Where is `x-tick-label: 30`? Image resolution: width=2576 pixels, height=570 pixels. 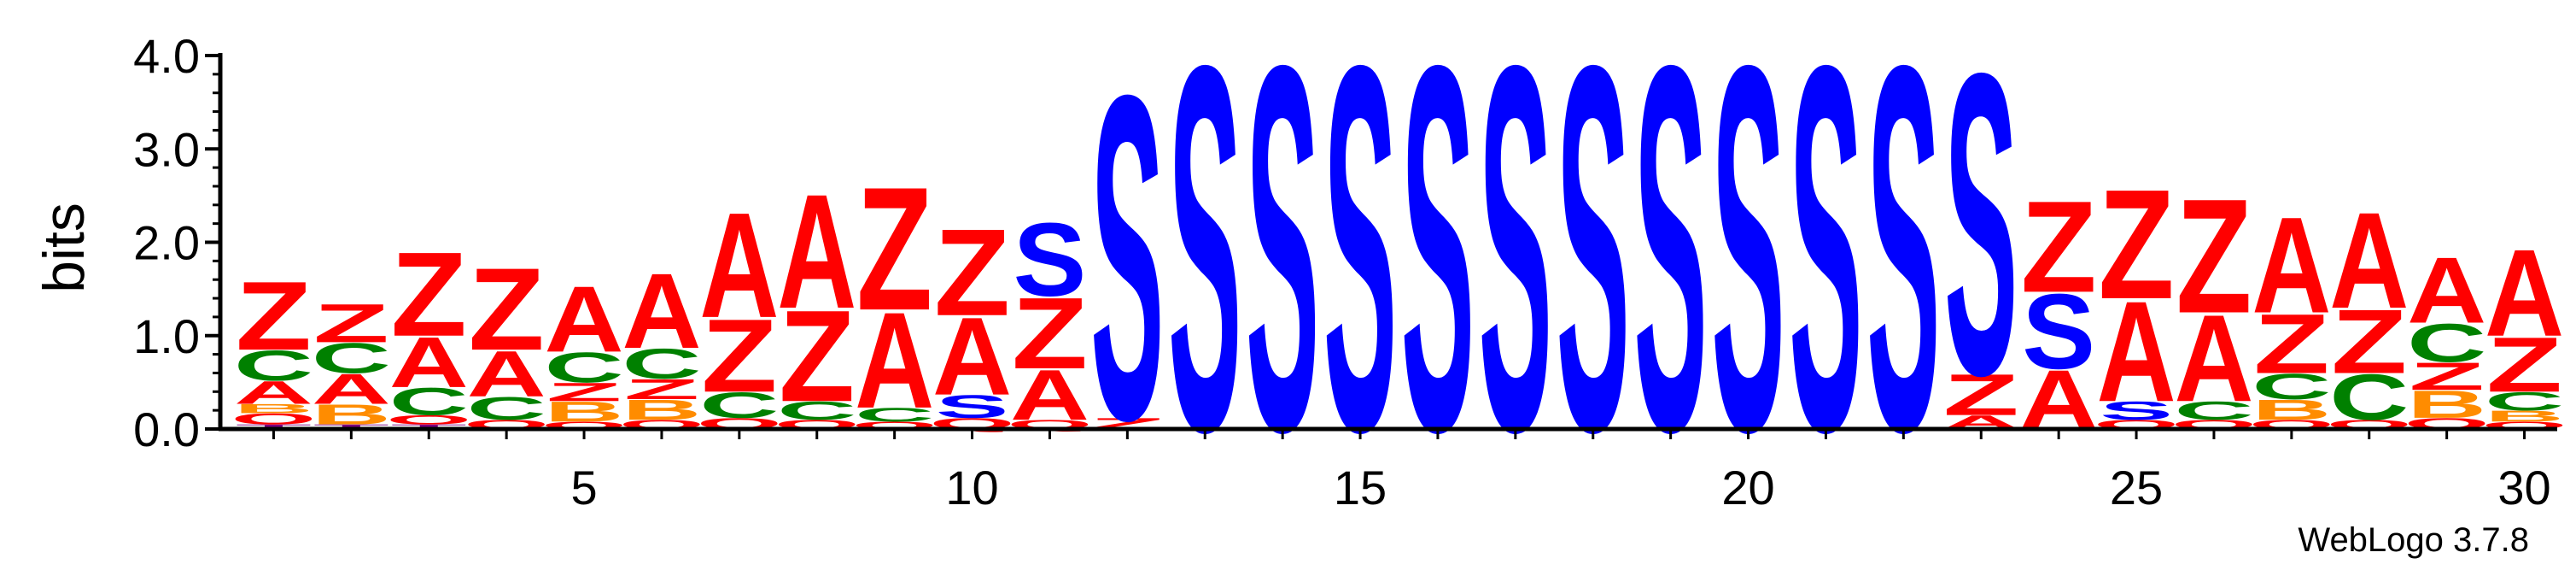
x-tick-label: 30 is located at coordinates (2523, 487).